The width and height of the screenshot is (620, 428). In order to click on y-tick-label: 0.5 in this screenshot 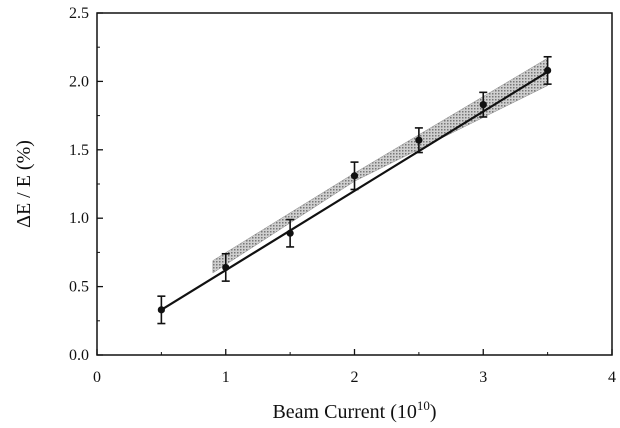, I will do `click(79, 287)`.